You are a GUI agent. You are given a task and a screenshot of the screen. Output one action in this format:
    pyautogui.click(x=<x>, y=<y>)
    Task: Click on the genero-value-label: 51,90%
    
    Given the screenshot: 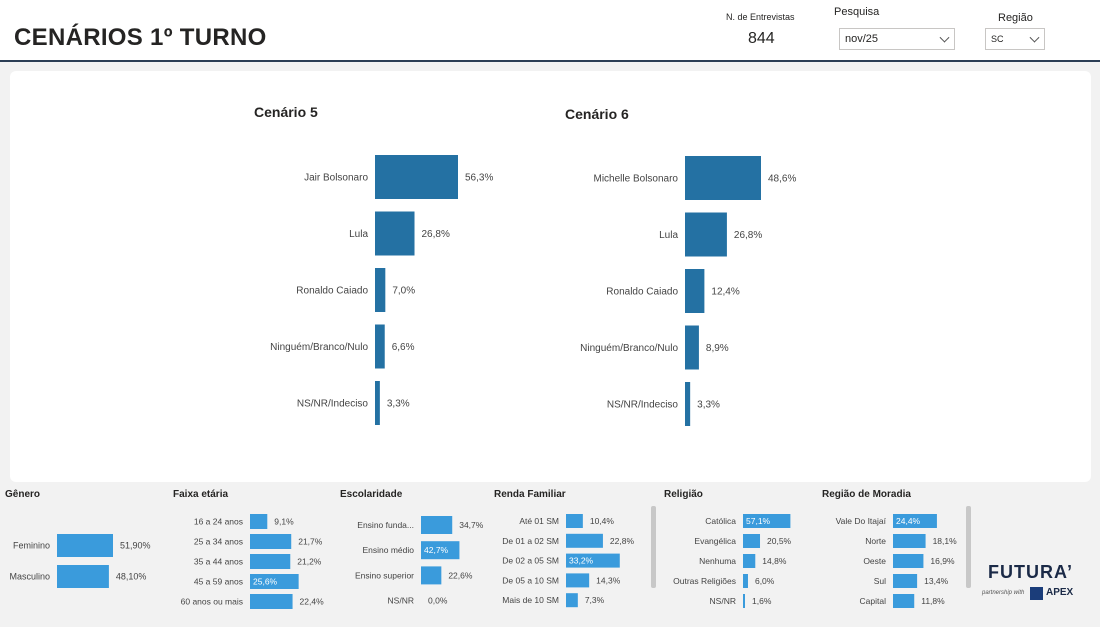 What is the action you would take?
    pyautogui.click(x=135, y=546)
    